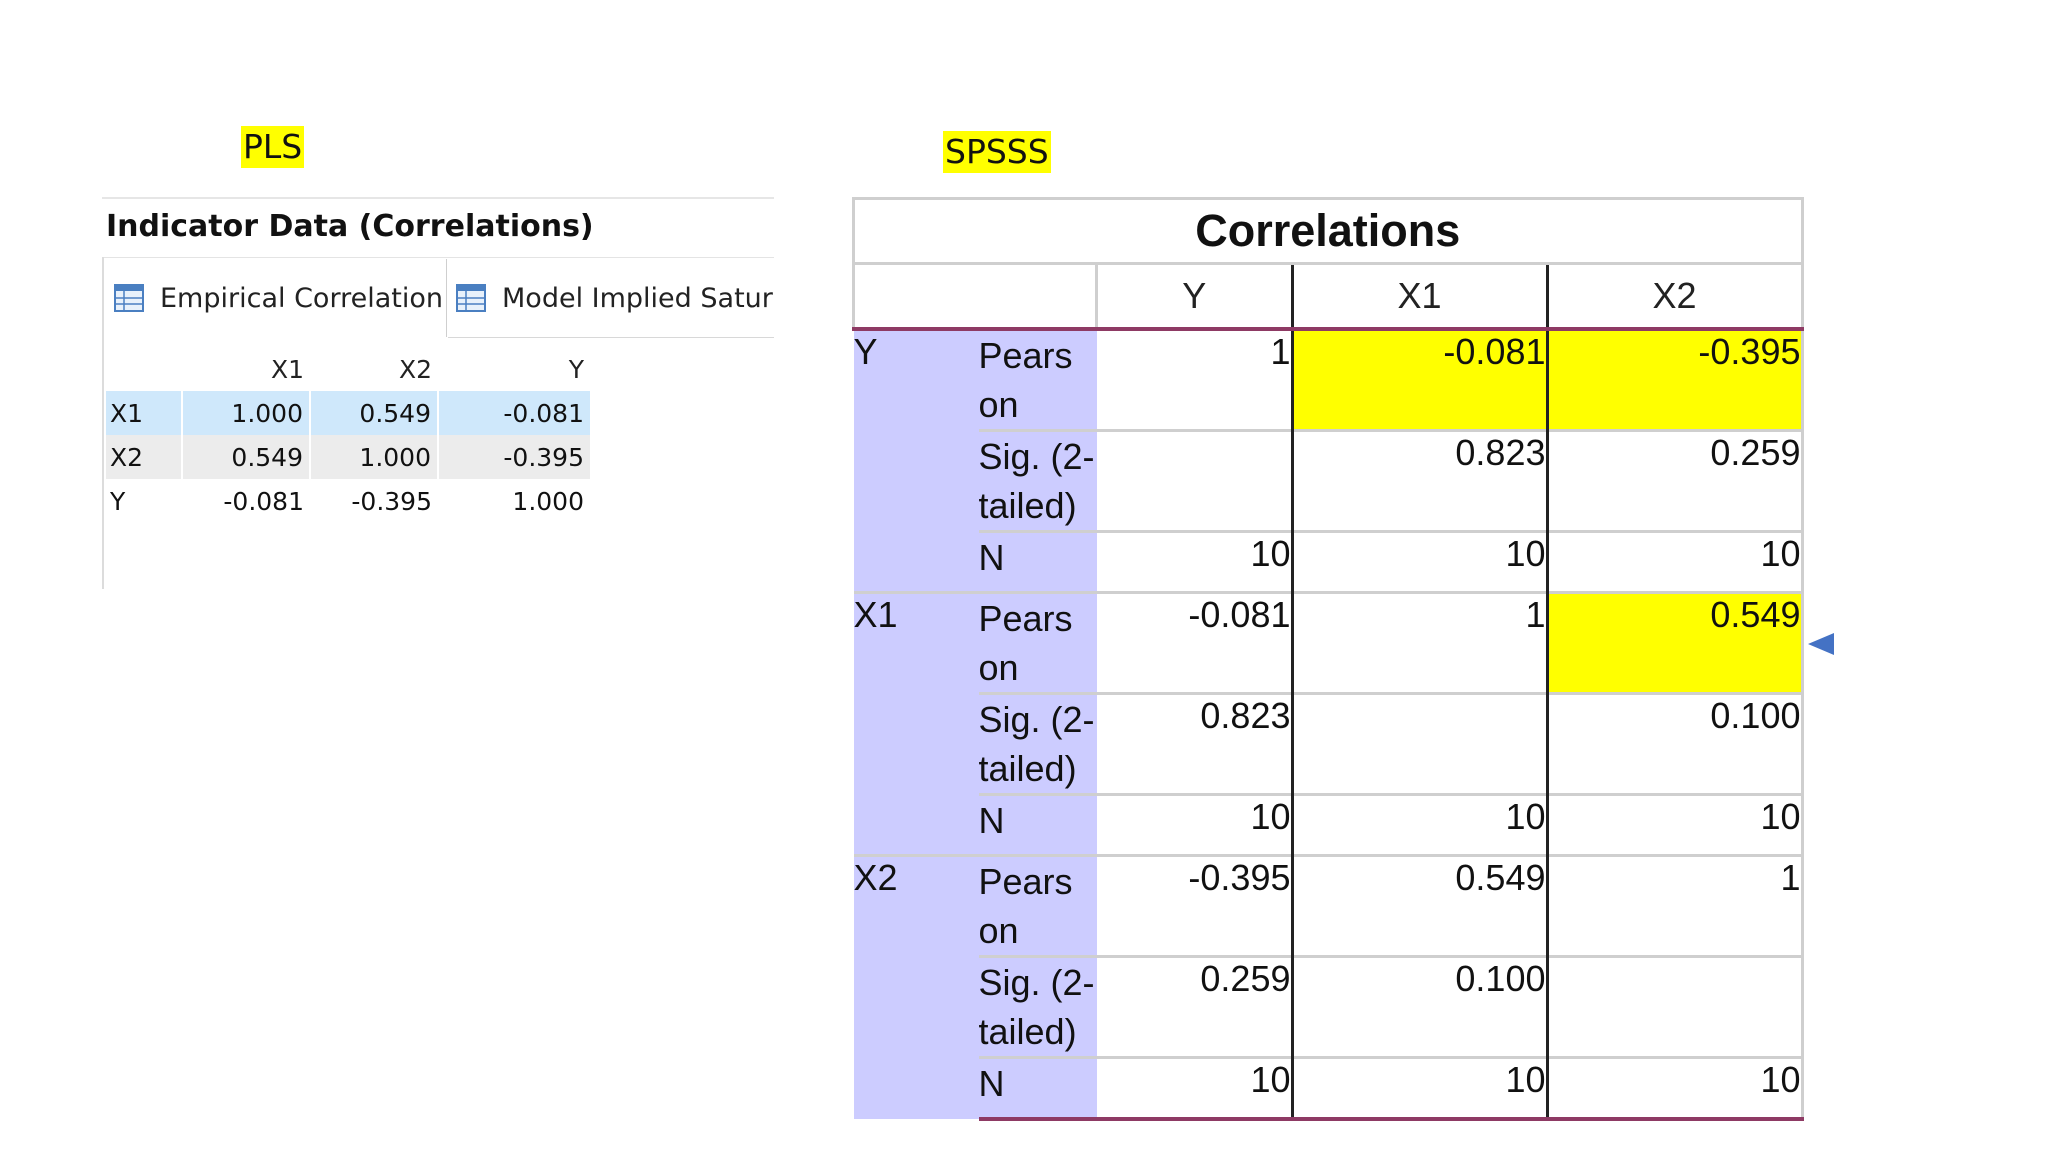 The image size is (2048, 1152). I want to click on spss-row-sig: Sig. (2- tailed) 0.823 0.100, so click(1329, 743).